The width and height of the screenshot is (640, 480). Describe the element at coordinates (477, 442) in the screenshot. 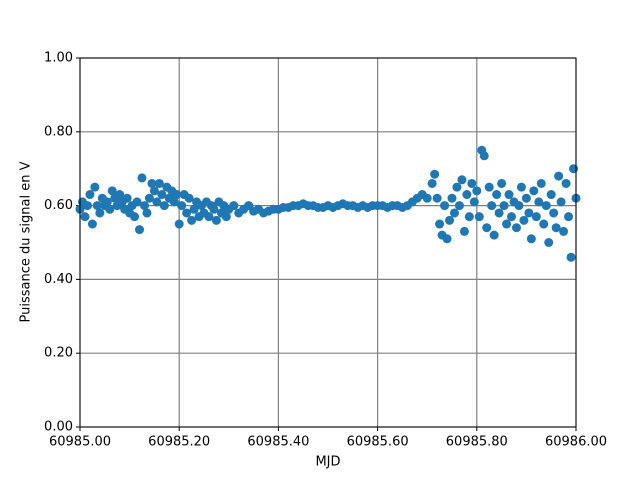

I see `x-tick-label: 60985.80` at that location.